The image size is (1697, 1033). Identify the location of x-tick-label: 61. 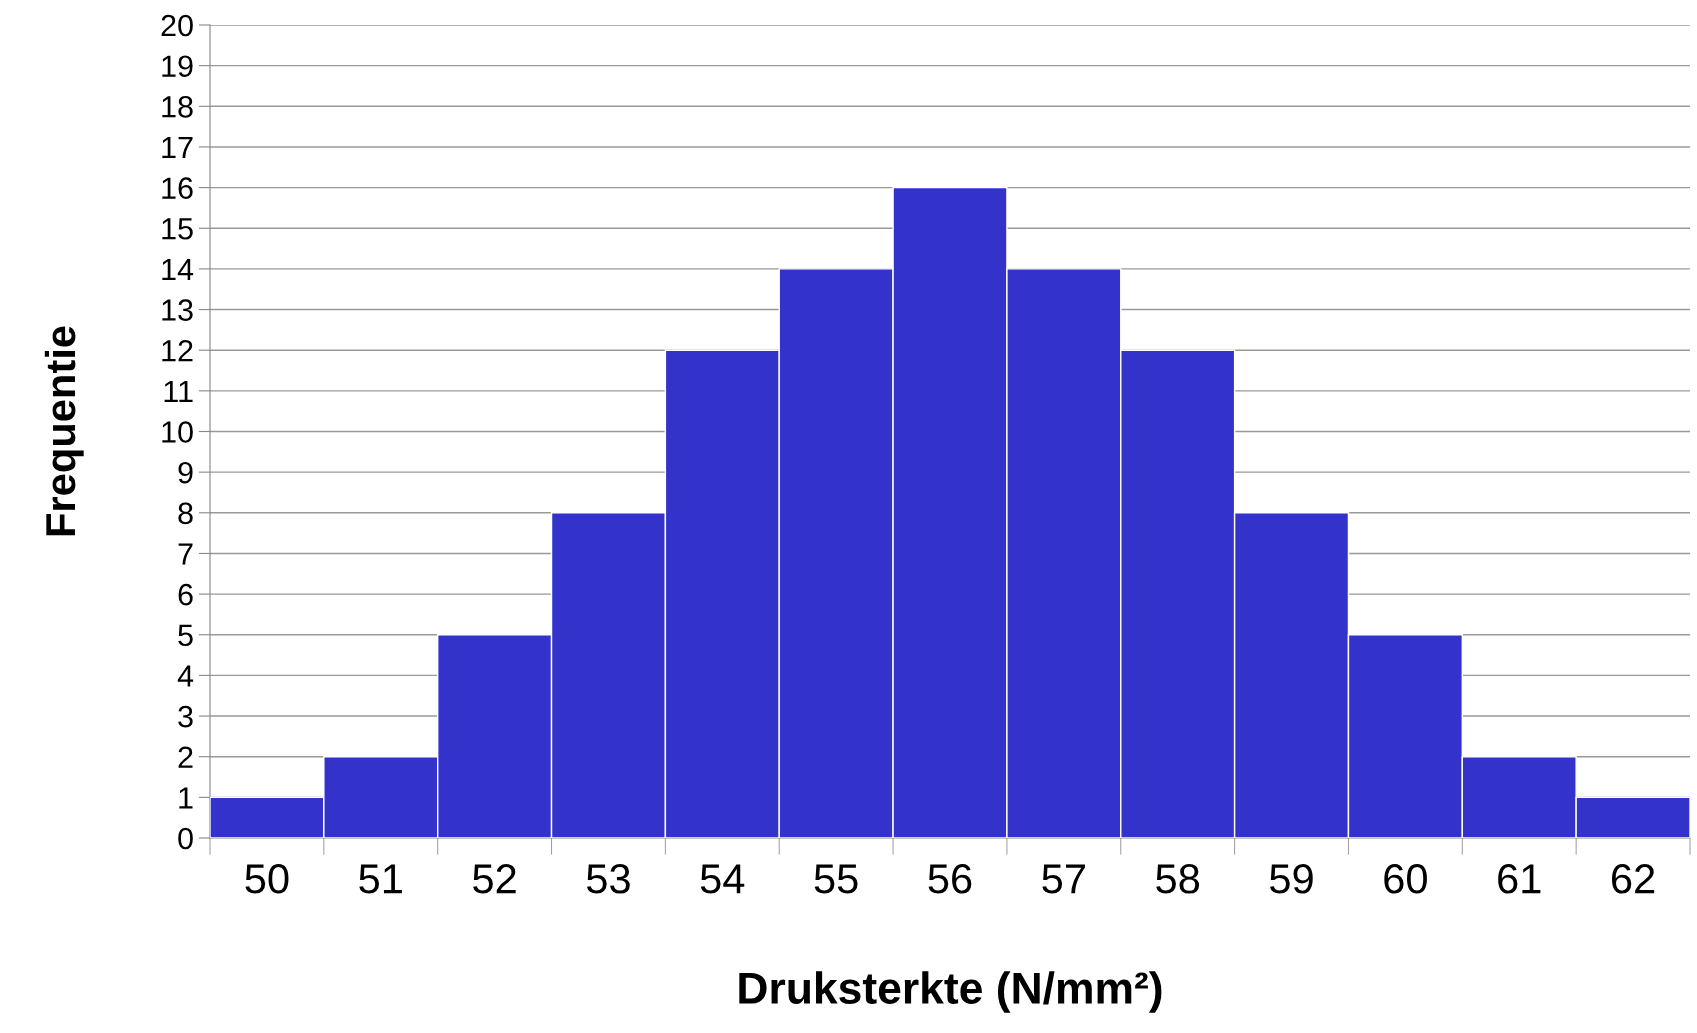
(1519, 879).